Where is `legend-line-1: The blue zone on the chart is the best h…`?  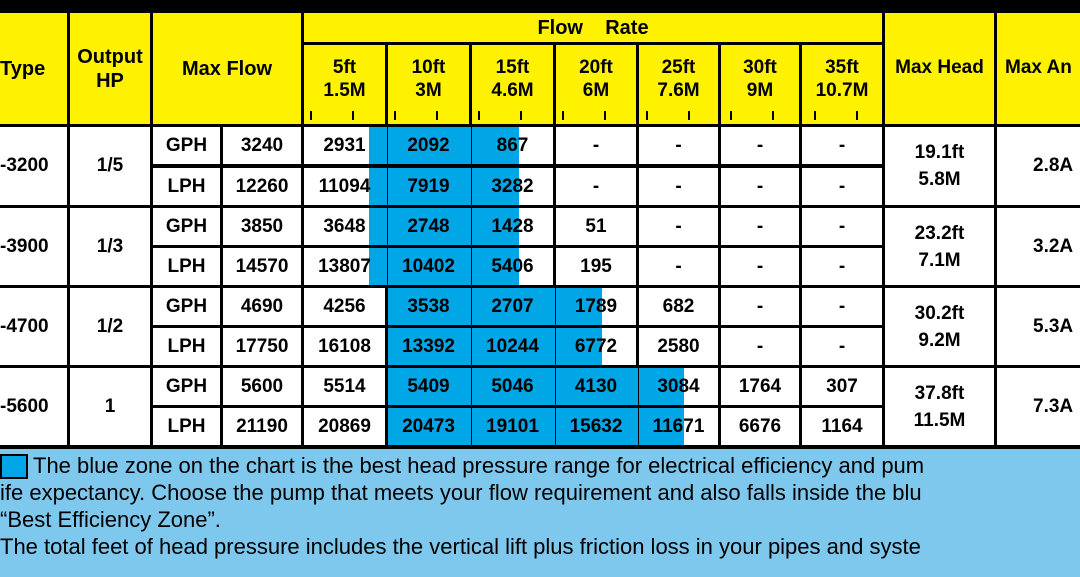 legend-line-1: The blue zone on the chart is the best h… is located at coordinates (479, 465).